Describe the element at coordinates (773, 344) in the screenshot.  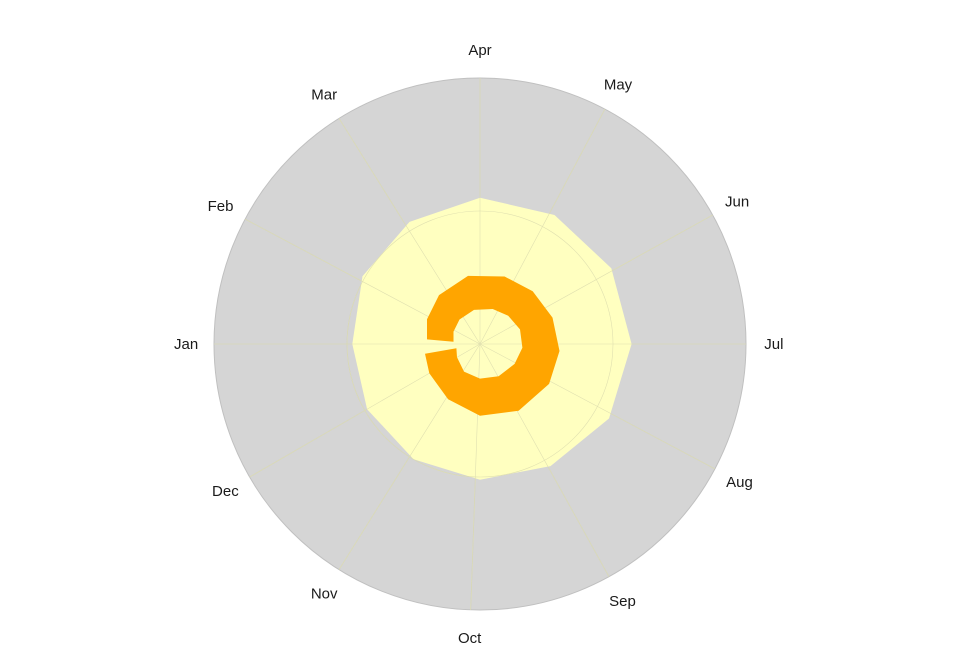
I see `month-label-jul: Jul` at that location.